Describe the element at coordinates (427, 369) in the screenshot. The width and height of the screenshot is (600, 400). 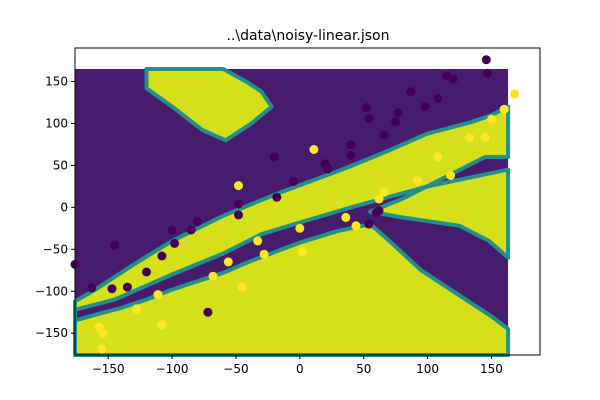
I see `x-tick-label: 100` at that location.